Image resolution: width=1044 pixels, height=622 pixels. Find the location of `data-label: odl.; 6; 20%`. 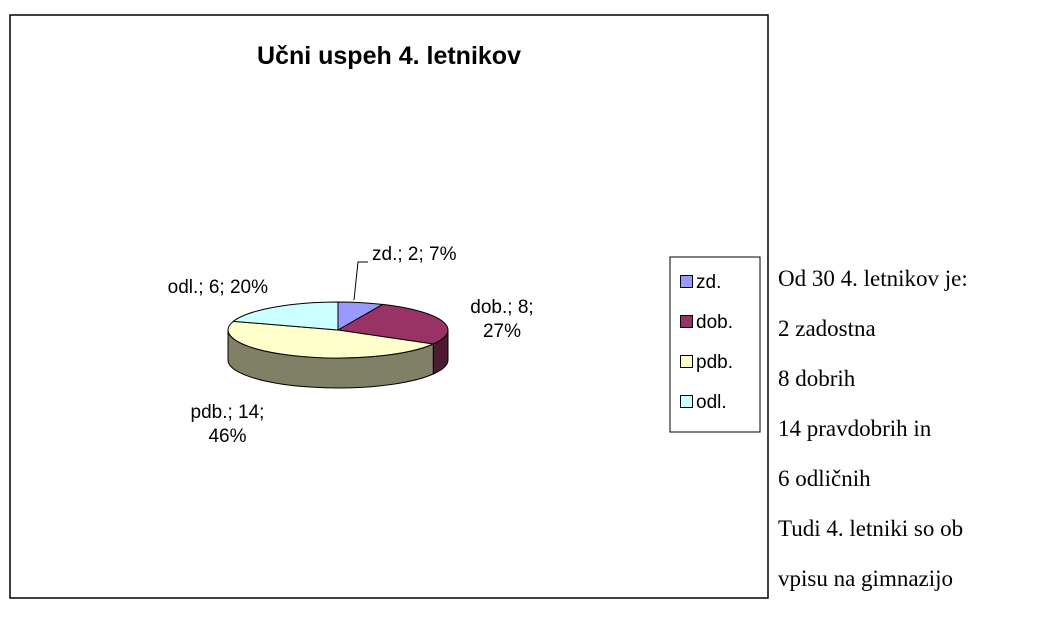

data-label: odl.; 6; 20% is located at coordinates (217, 287).